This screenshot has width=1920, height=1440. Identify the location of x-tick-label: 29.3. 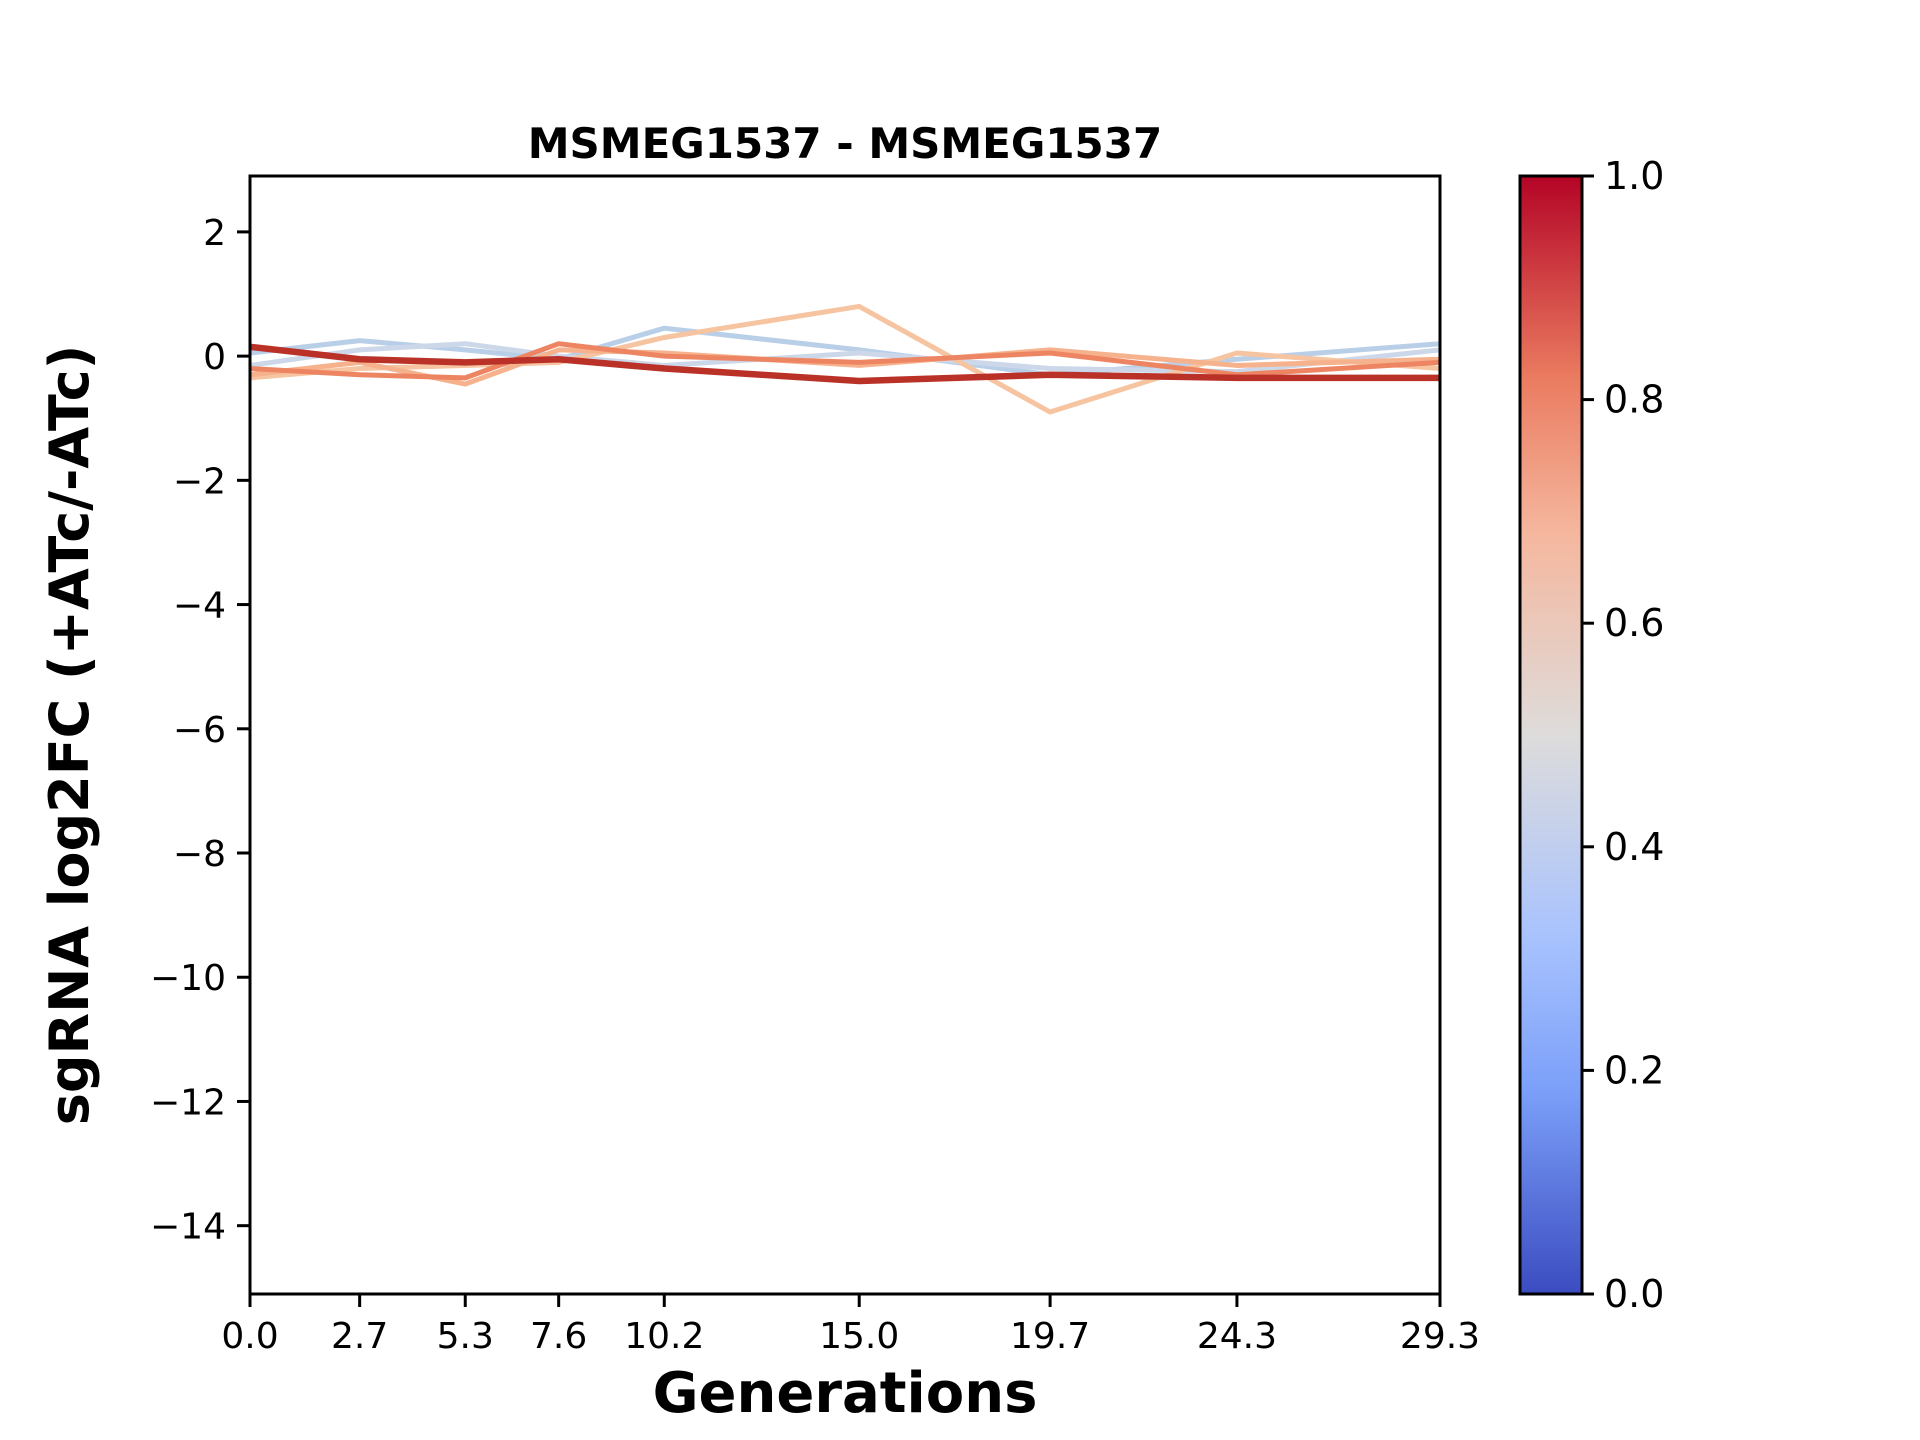
(1440, 1336).